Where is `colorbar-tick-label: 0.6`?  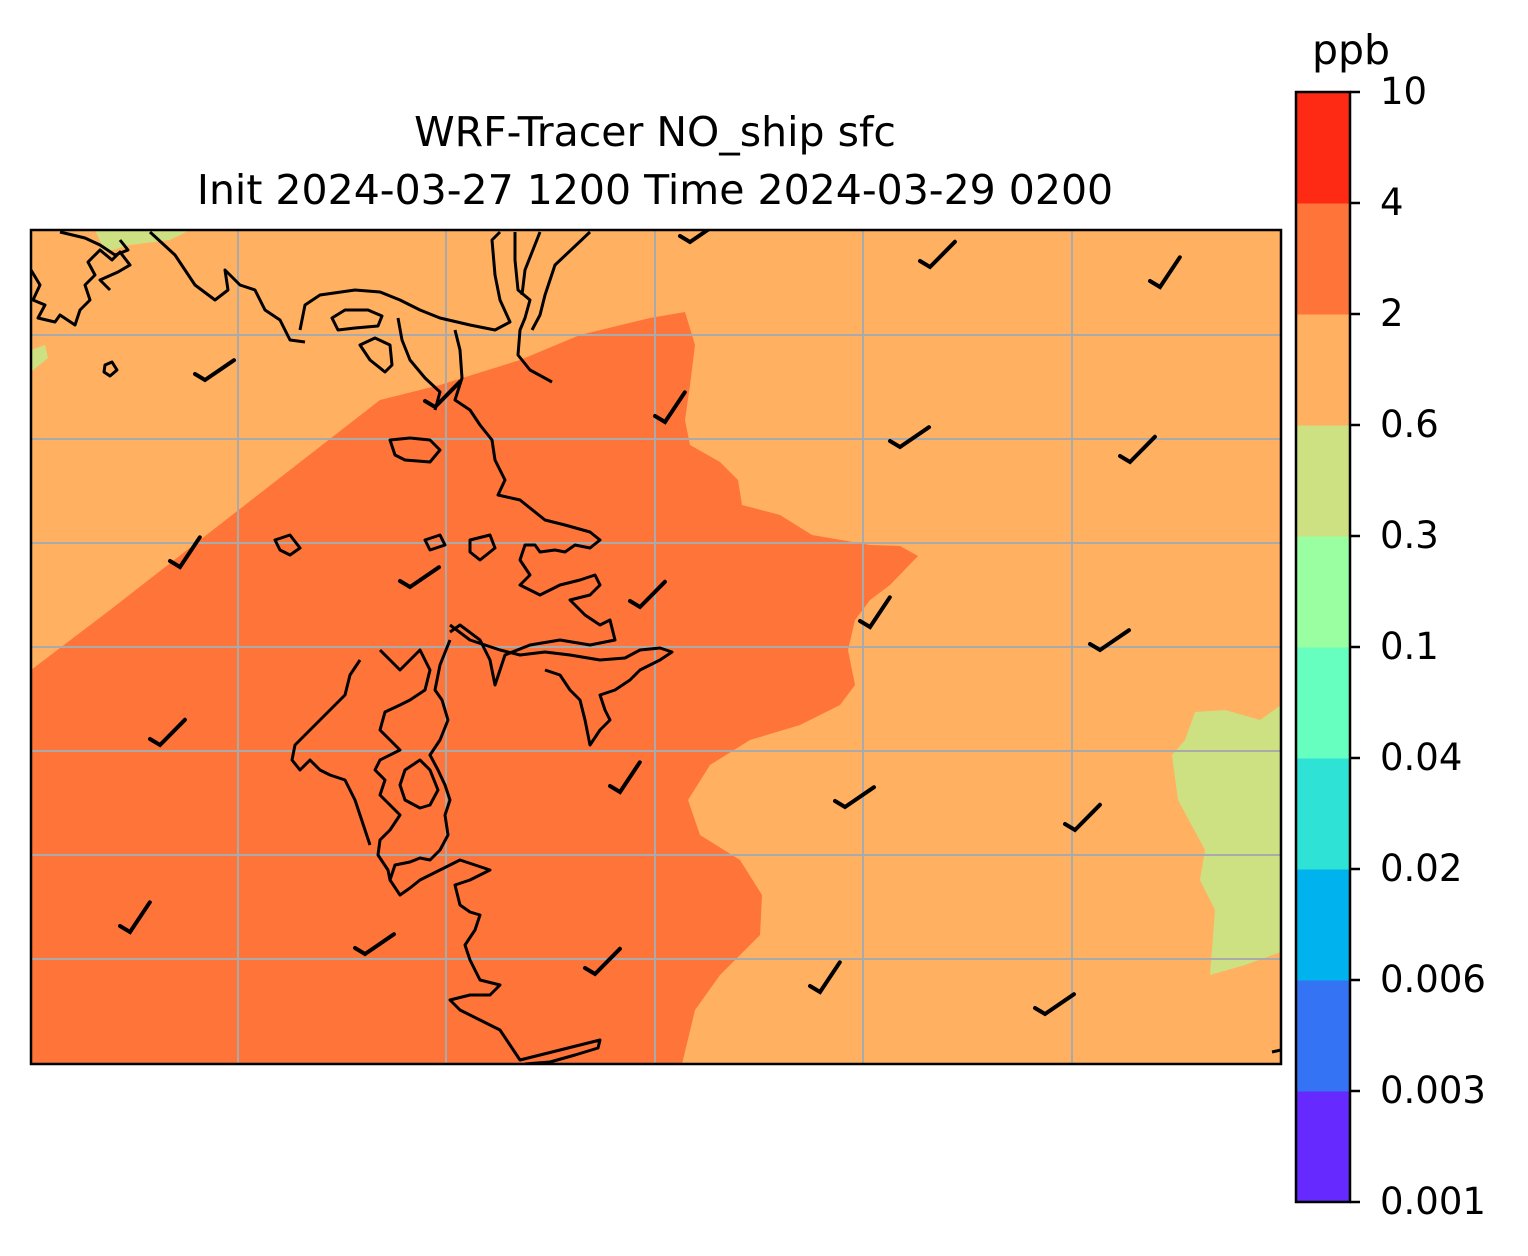 colorbar-tick-label: 0.6 is located at coordinates (1409, 424).